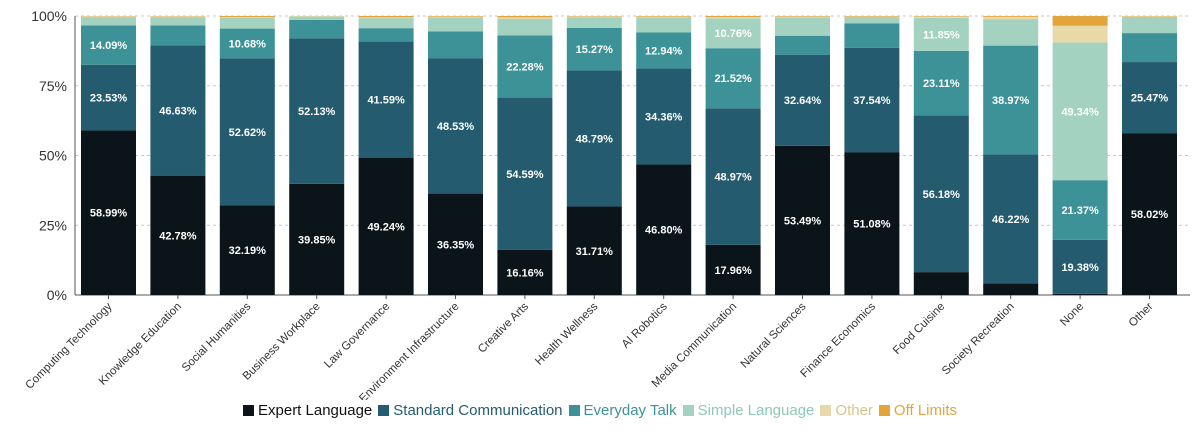 The height and width of the screenshot is (434, 1200). Describe the element at coordinates (854, 410) in the screenshot. I see `legend-label: Other` at that location.